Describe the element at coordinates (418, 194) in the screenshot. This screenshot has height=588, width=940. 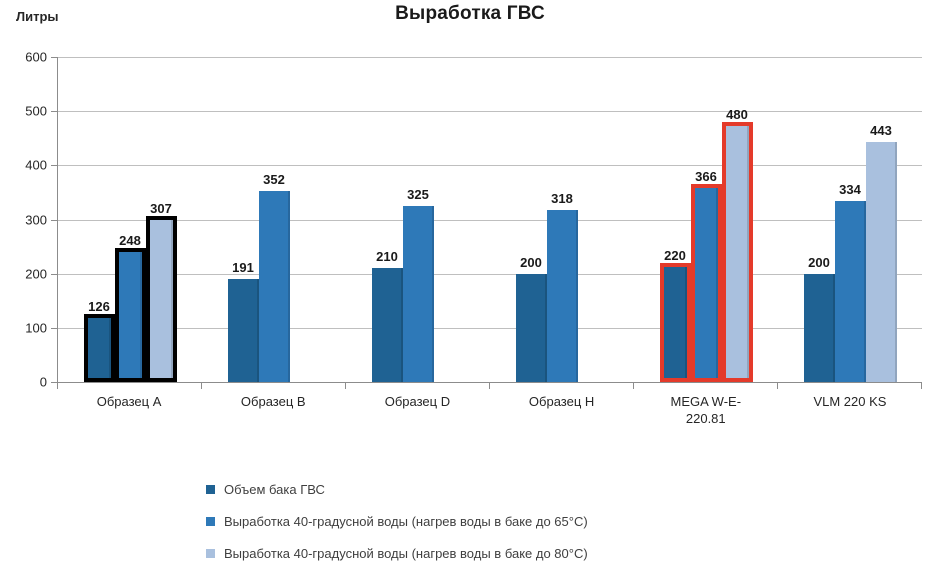
I see `bar-value-label: 325` at that location.